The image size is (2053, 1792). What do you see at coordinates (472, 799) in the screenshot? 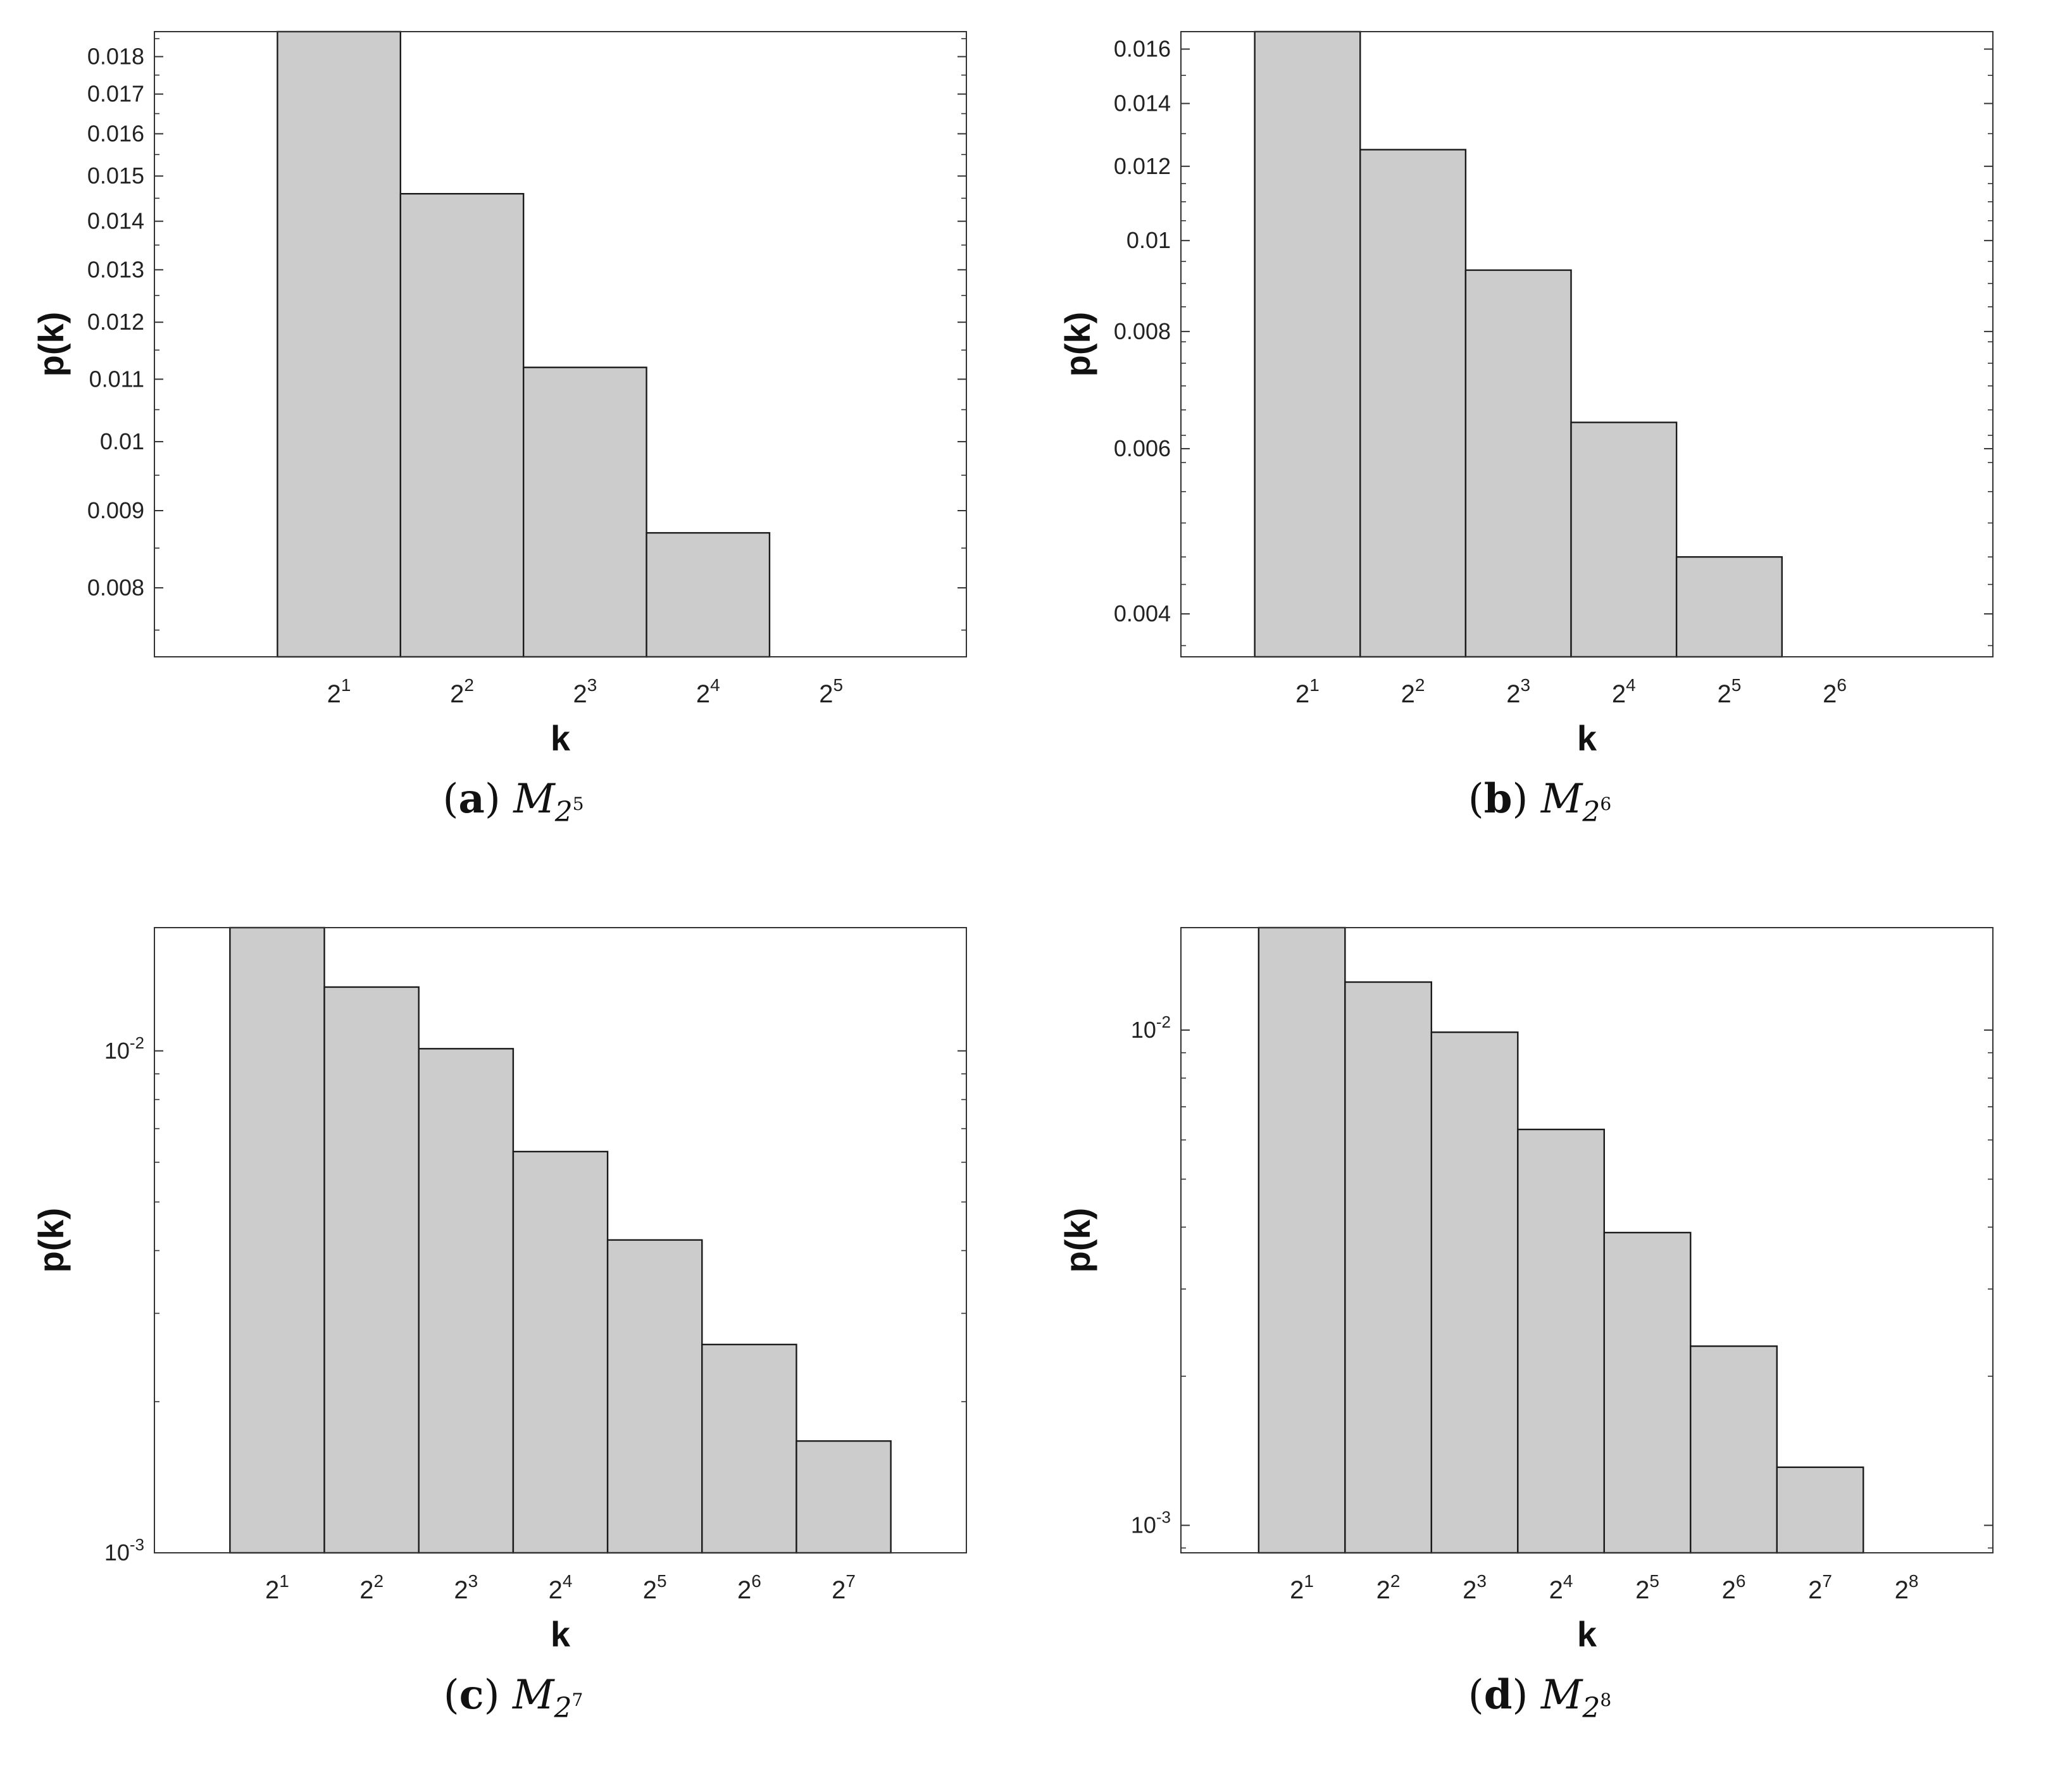
I see `caption-letter: a` at bounding box center [472, 799].